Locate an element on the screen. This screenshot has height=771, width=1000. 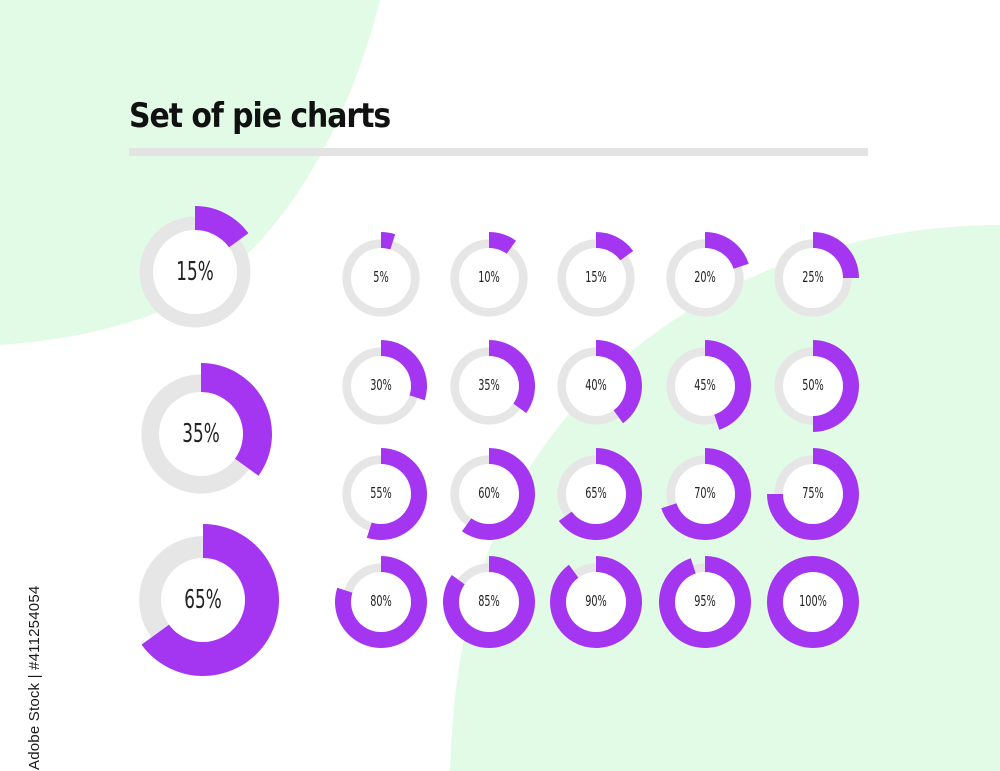
donut-chart: 45% is located at coordinates (708, 385).